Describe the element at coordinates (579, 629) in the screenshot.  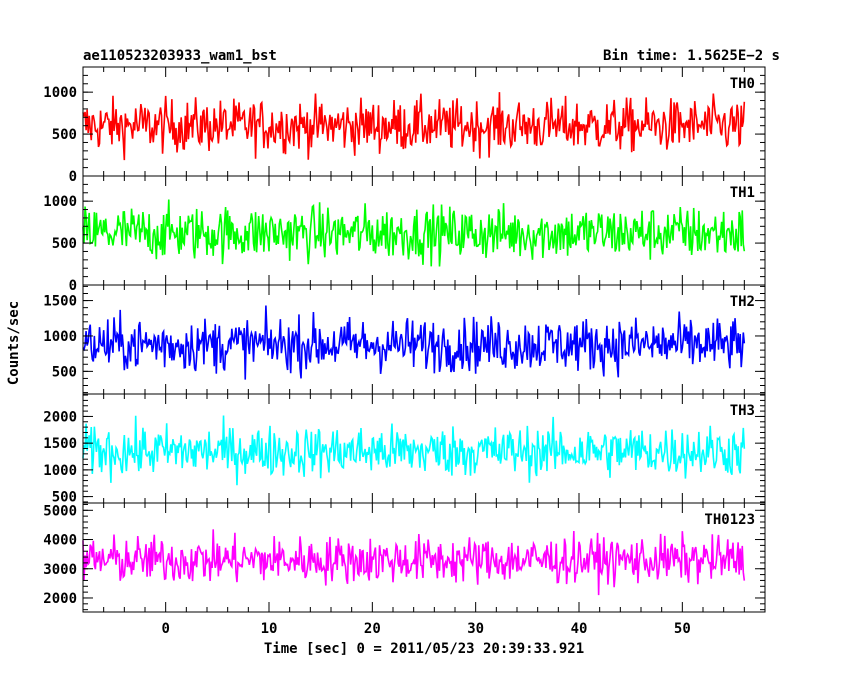
I see `x-tick-label: 40` at that location.